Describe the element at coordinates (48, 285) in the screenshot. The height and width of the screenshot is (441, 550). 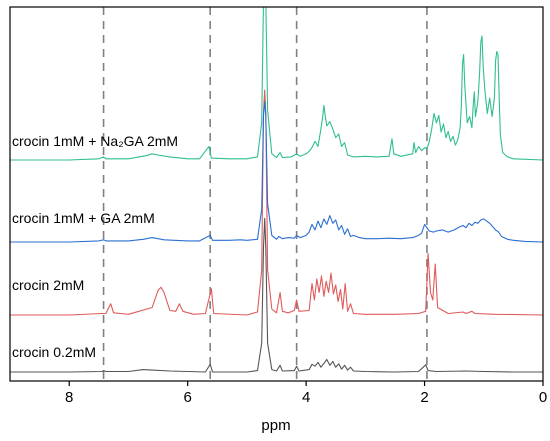
I see `series-label-1: crocin 2mM` at that location.